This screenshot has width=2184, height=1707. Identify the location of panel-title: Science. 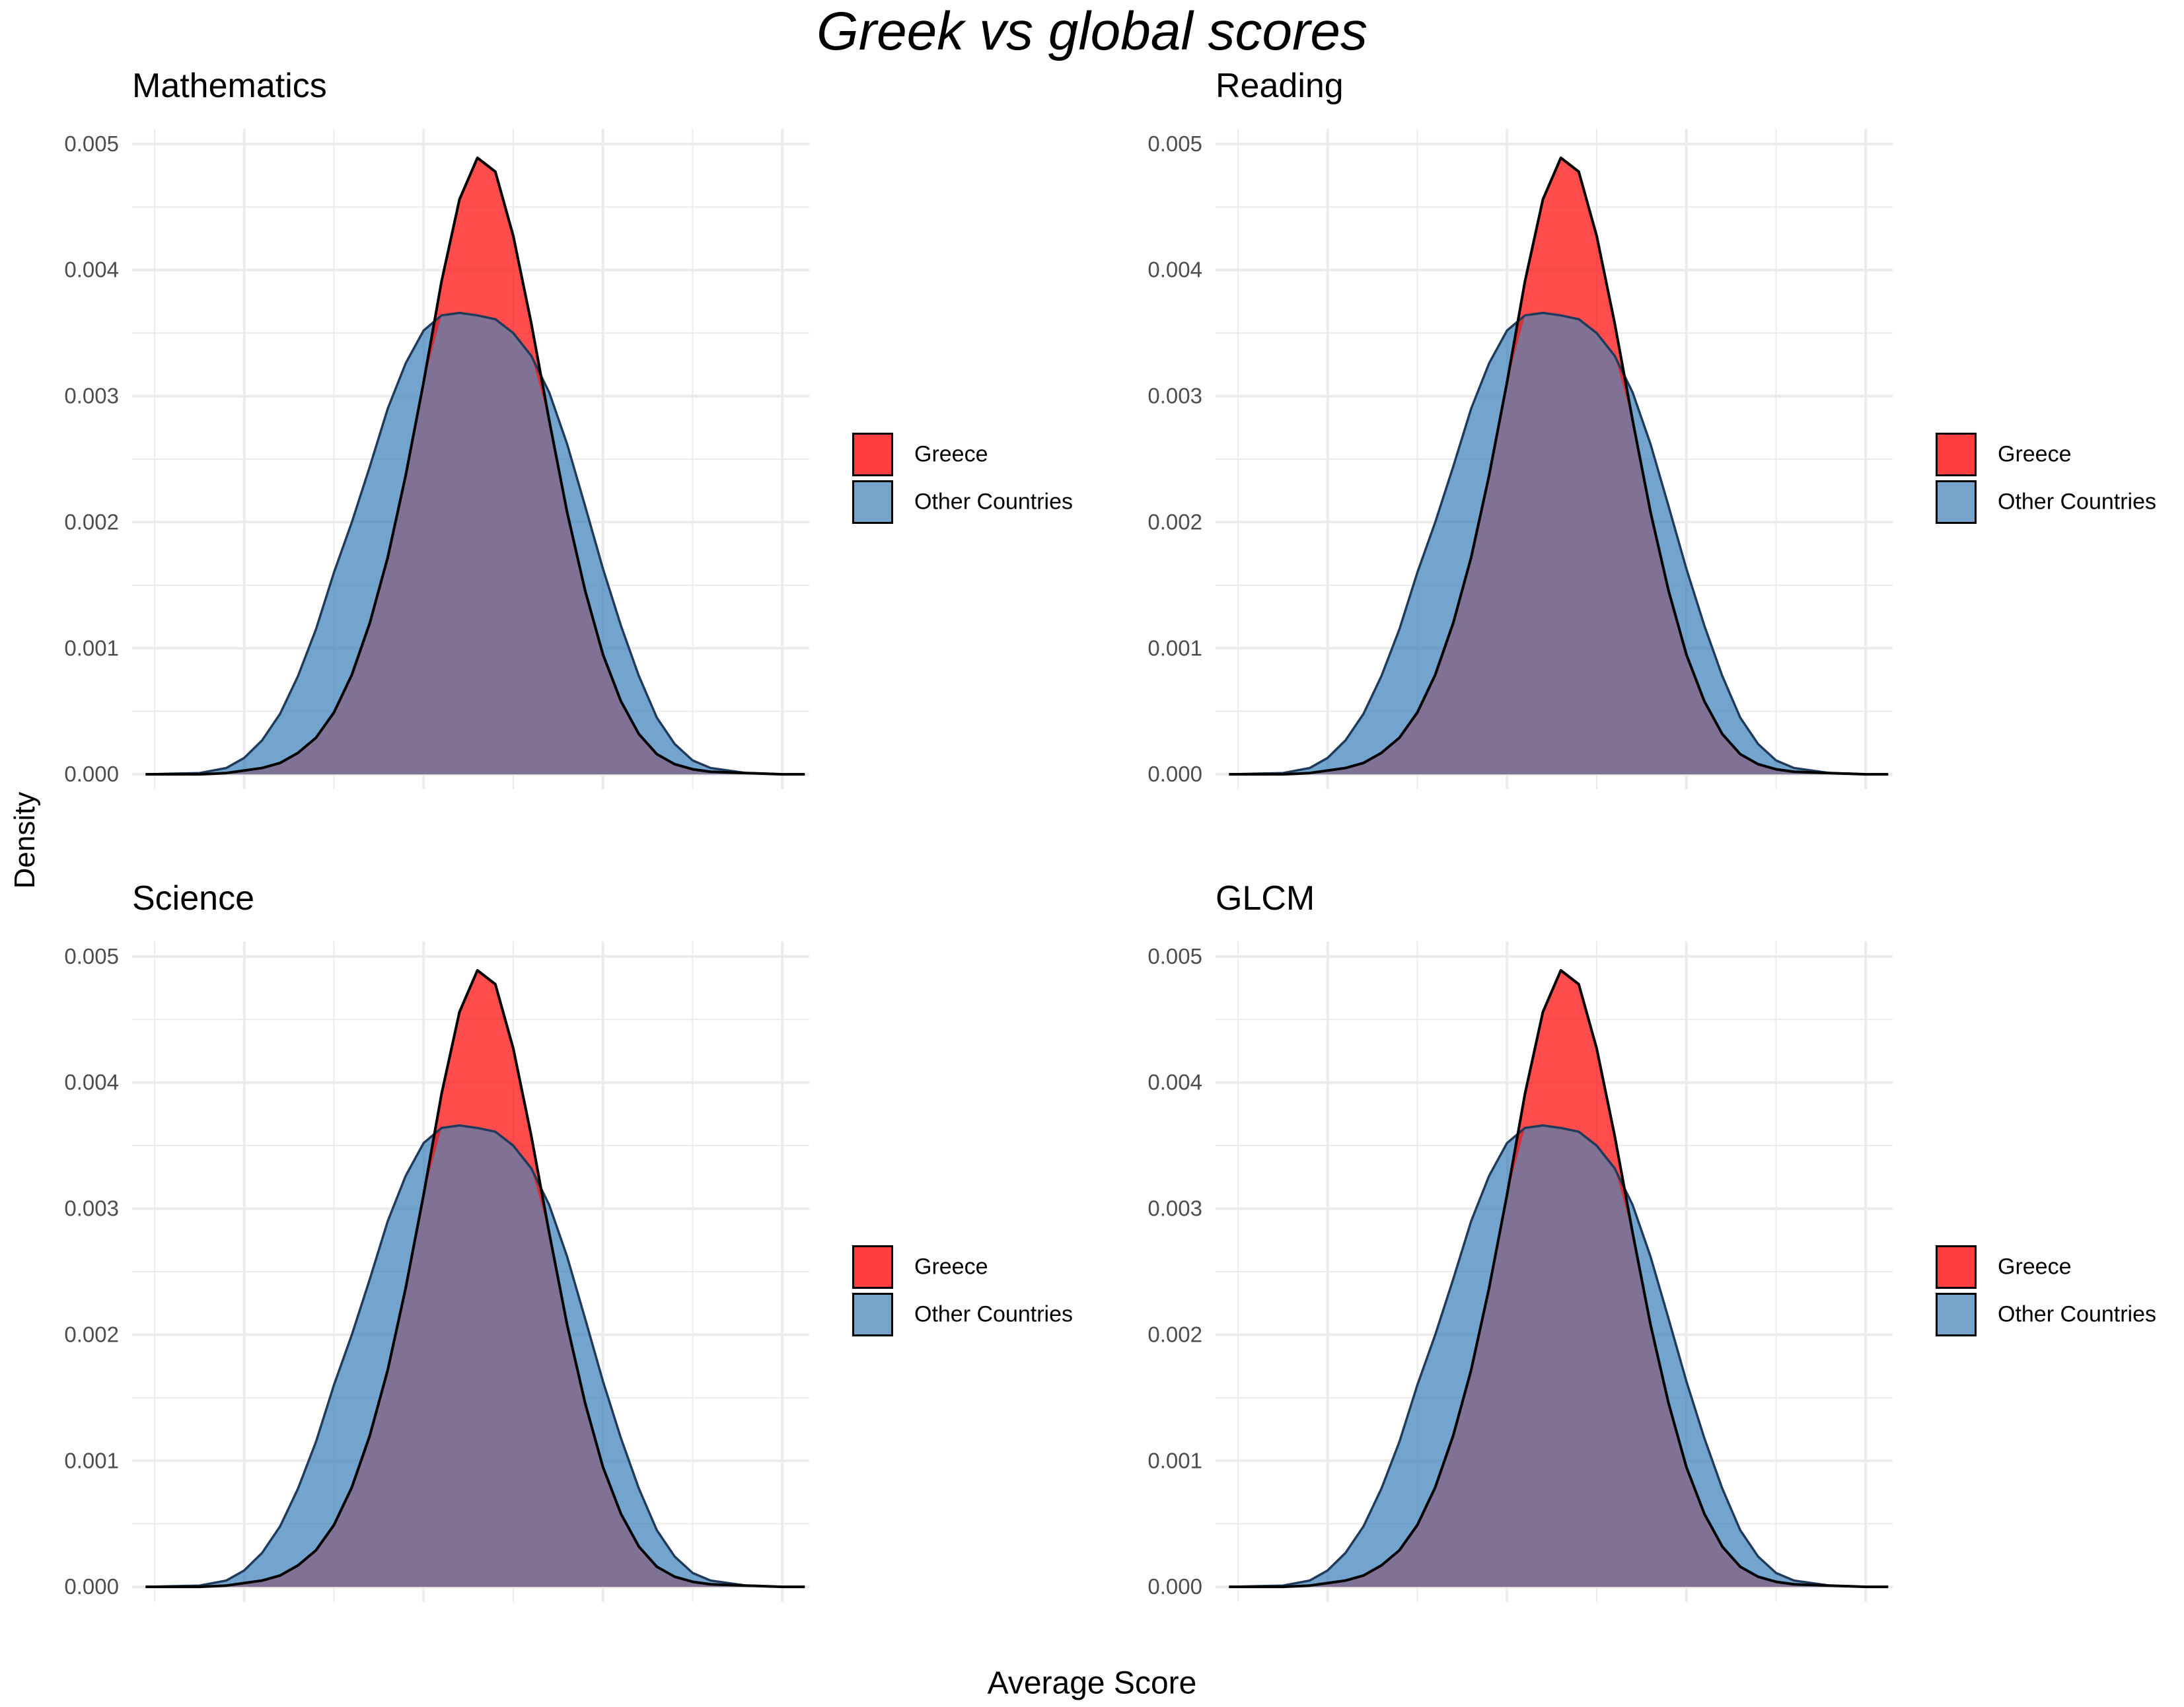
(193, 898).